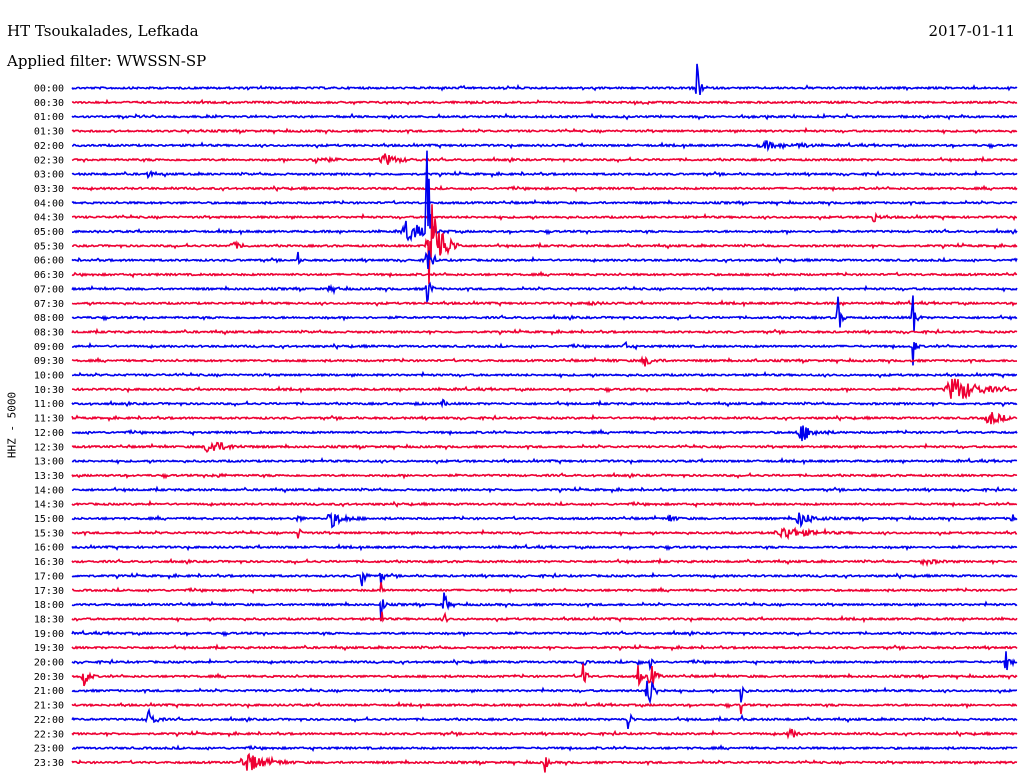 This screenshot has height=780, width=1024. What do you see at coordinates (49, 447) in the screenshot?
I see `time-tick-label: 12:30` at bounding box center [49, 447].